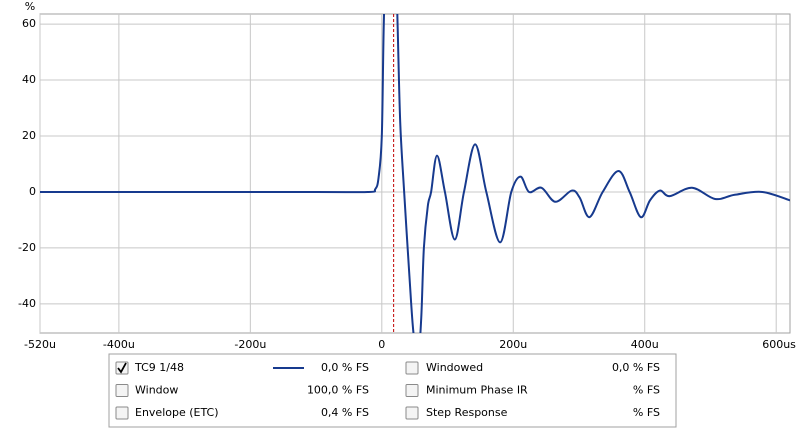 Image resolution: width=808 pixels, height=428 pixels. What do you see at coordinates (27, 247) in the screenshot?
I see `y-tick-label: -20` at bounding box center [27, 247].